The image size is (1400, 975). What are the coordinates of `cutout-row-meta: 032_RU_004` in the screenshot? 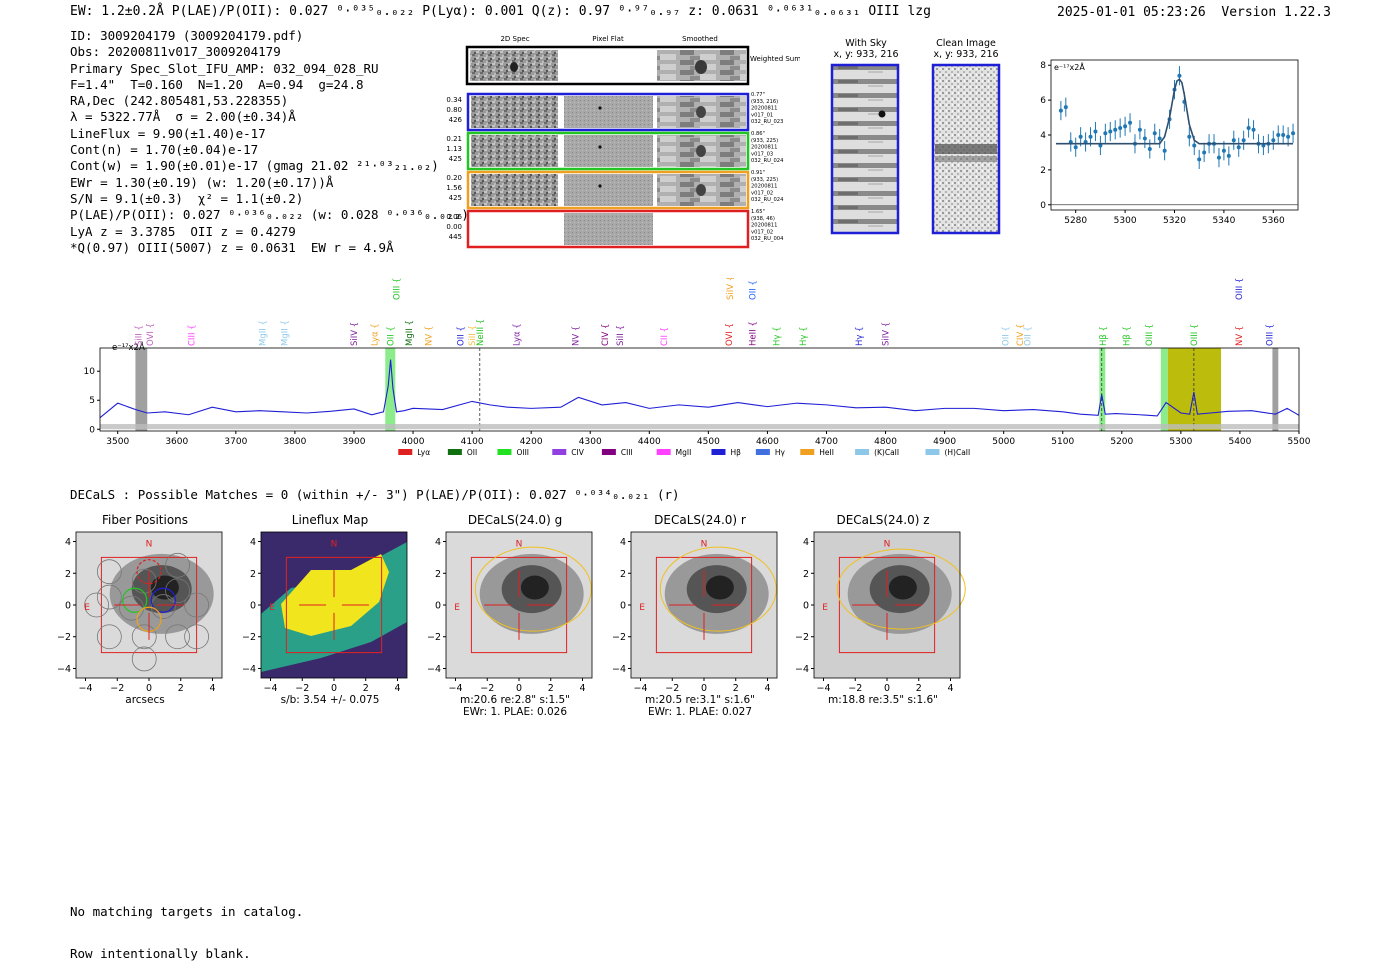 It's located at (767, 239).